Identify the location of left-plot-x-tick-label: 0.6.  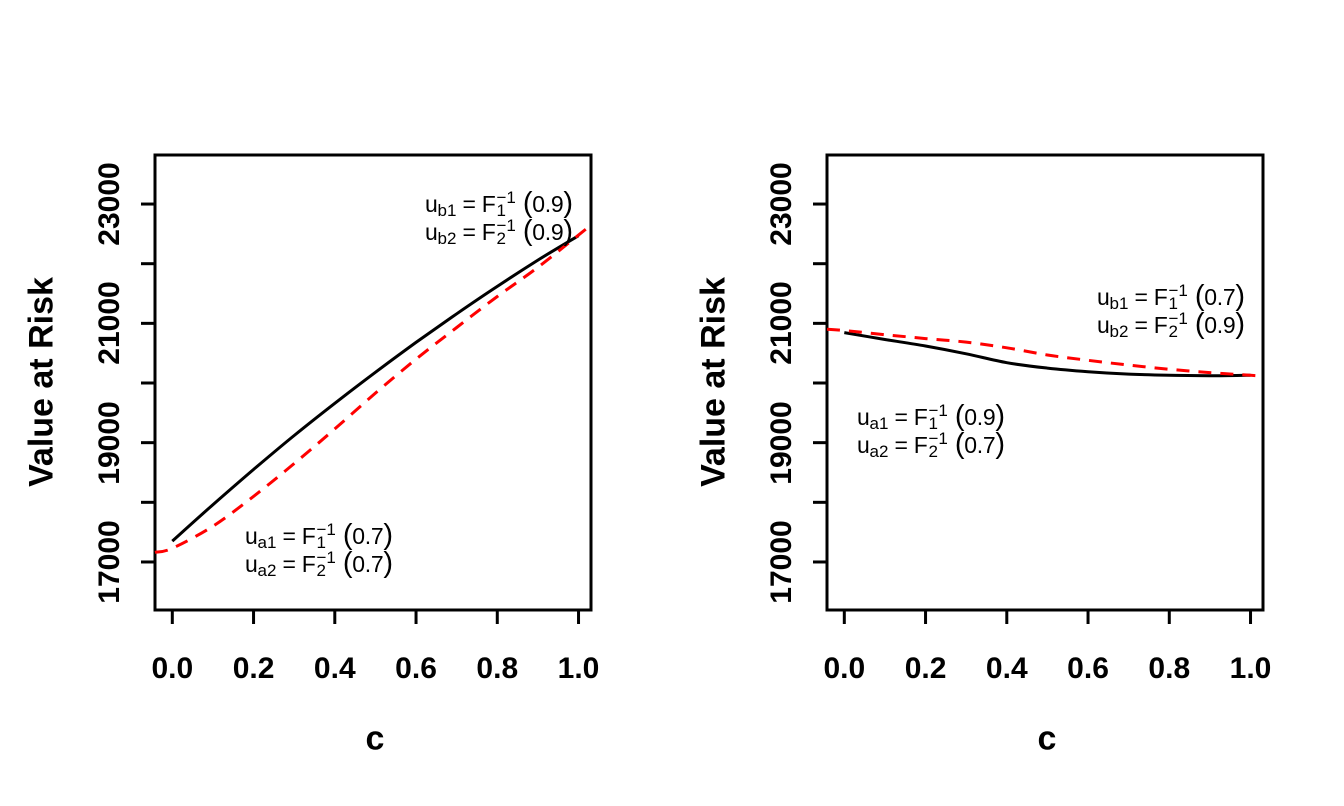
(416, 668).